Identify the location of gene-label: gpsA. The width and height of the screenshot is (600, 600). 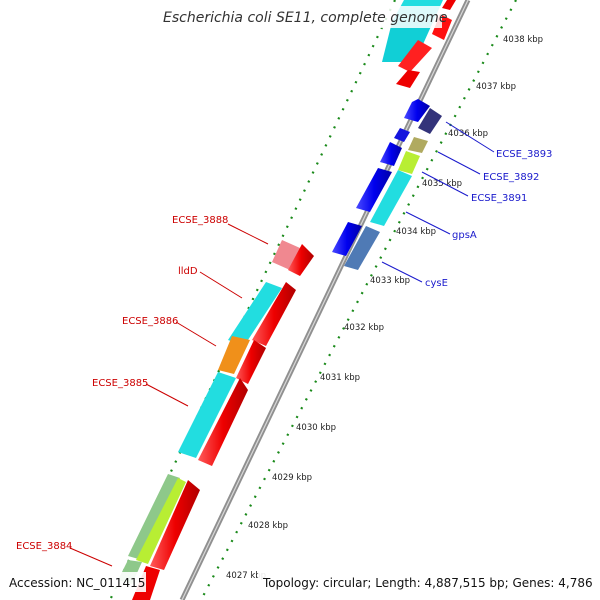
(464, 235).